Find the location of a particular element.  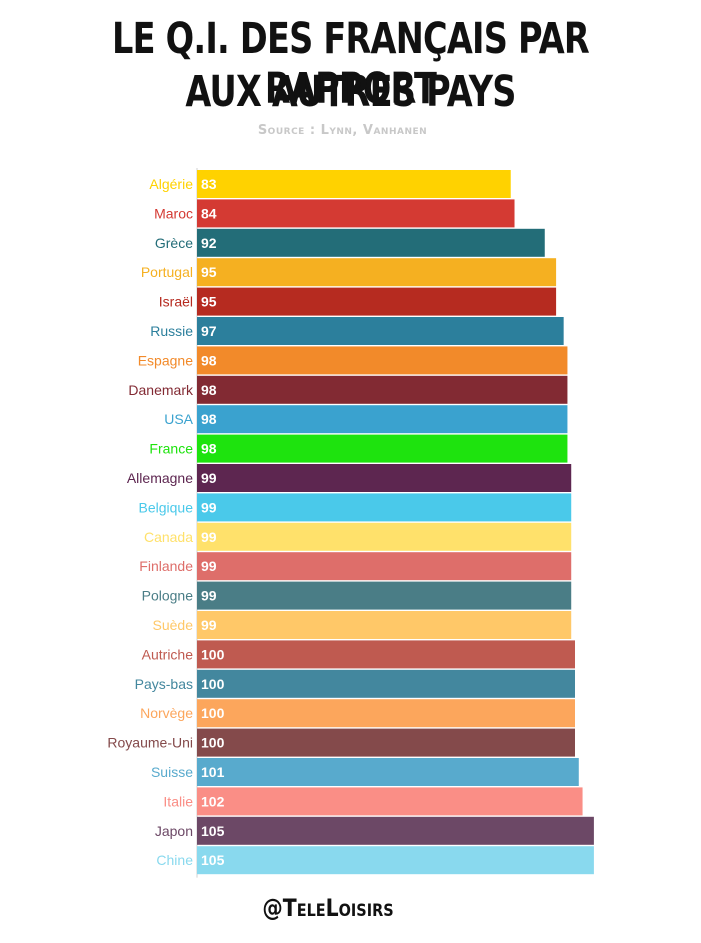

bar-royaume-uni is located at coordinates (386, 742).